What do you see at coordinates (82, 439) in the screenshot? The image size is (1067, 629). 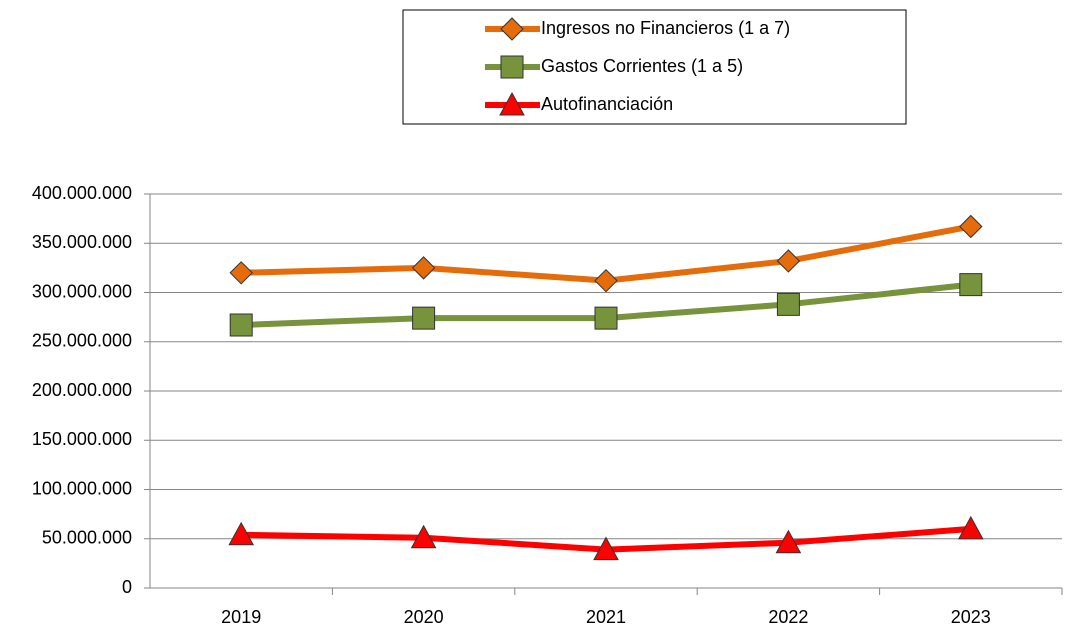 I see `y-tick-label: 150.000.000` at bounding box center [82, 439].